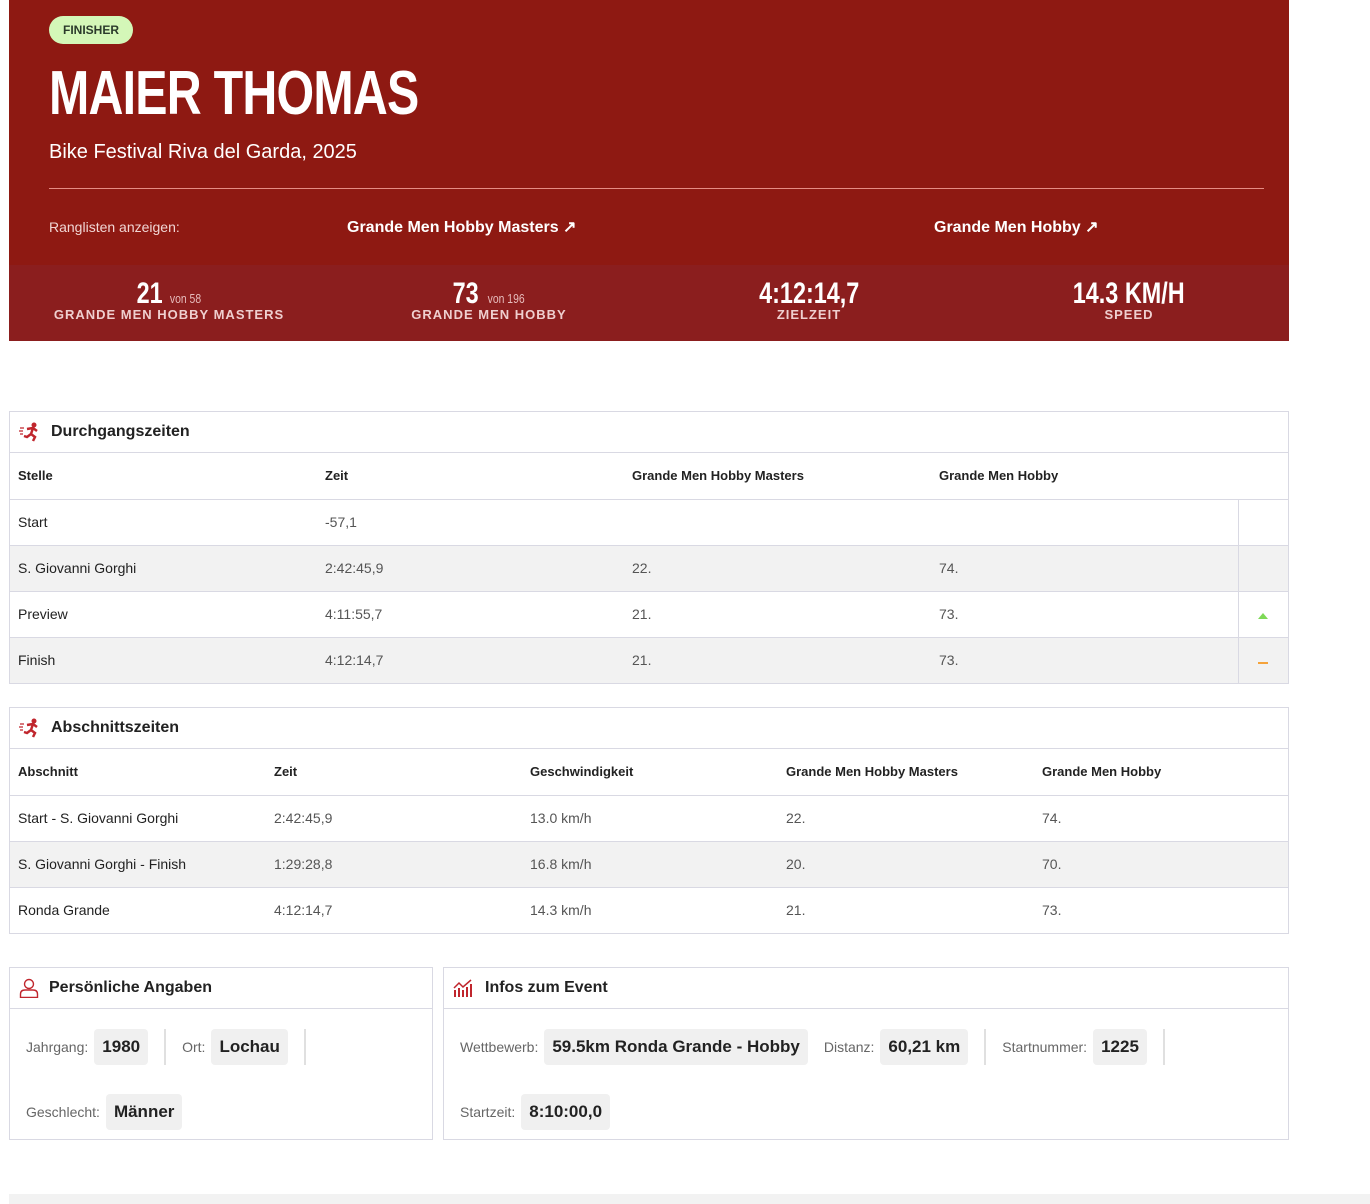 The image size is (1370, 1204). I want to click on splits-title: Durchgangszeiten, so click(649, 432).